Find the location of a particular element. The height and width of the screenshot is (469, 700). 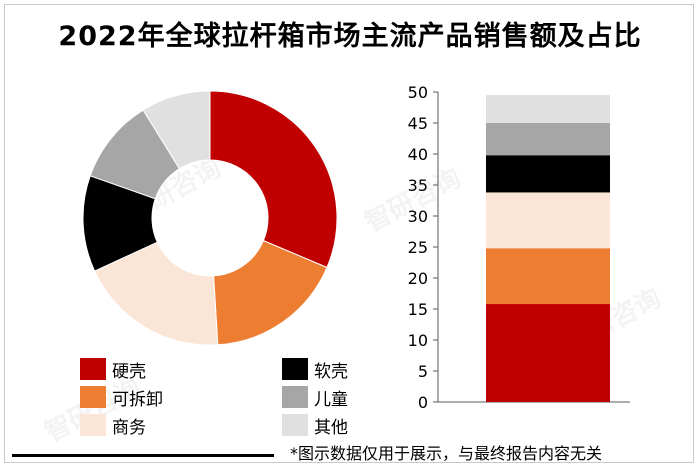

legend-label: 其他 is located at coordinates (331, 427).